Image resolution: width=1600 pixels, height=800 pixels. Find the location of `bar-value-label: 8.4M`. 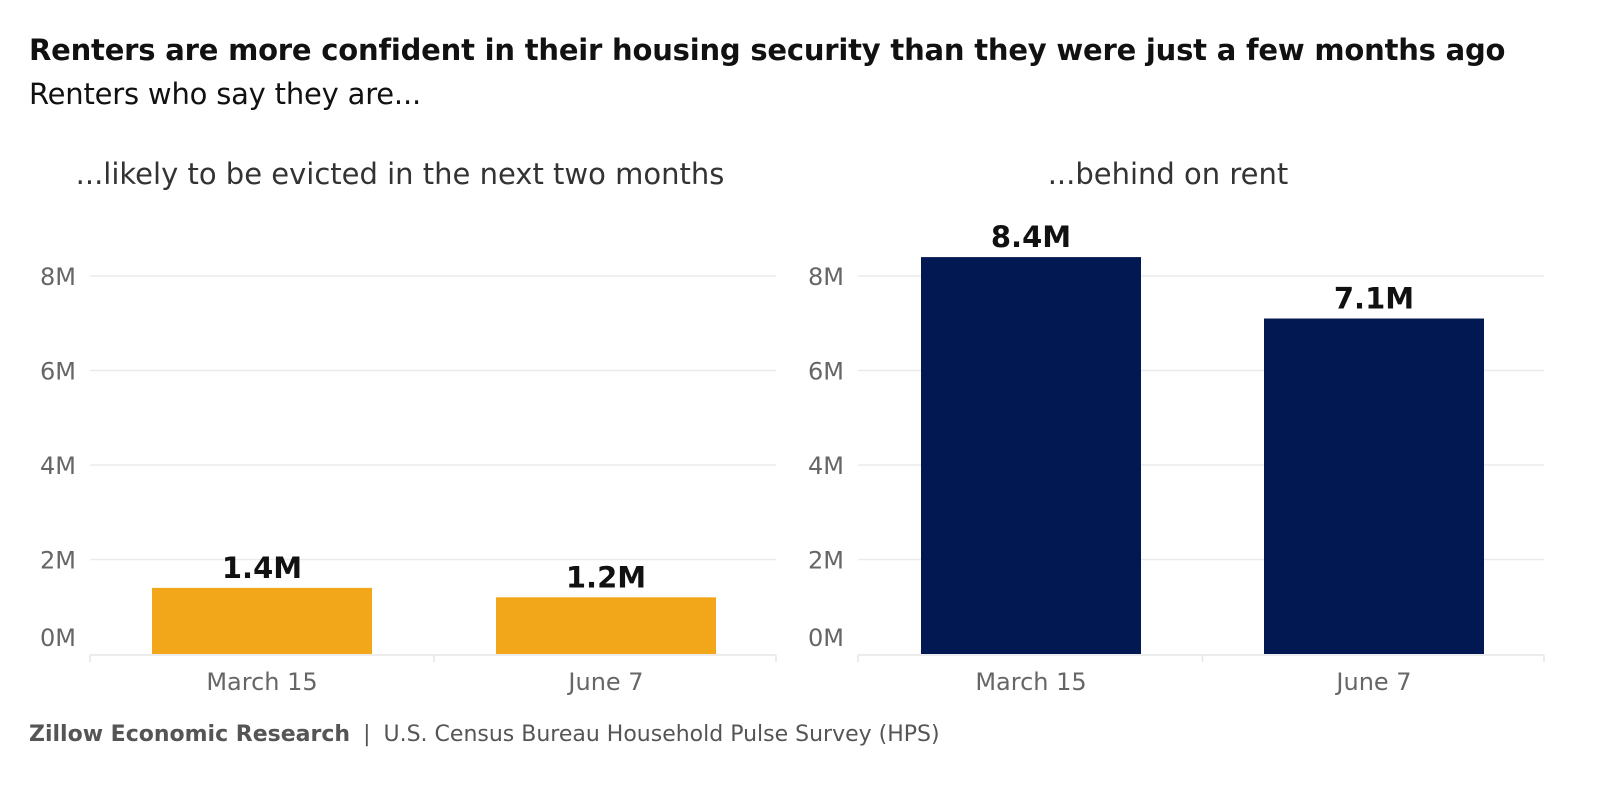

bar-value-label: 8.4M is located at coordinates (1031, 237).